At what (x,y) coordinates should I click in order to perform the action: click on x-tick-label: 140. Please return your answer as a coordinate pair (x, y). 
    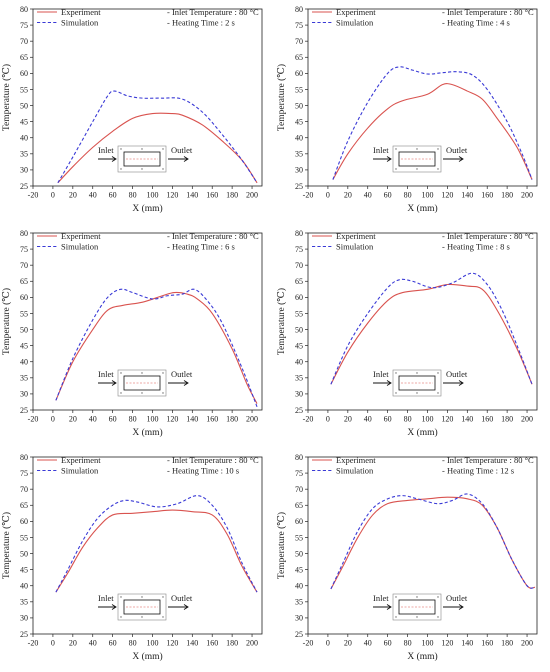
    Looking at the image, I should click on (467, 419).